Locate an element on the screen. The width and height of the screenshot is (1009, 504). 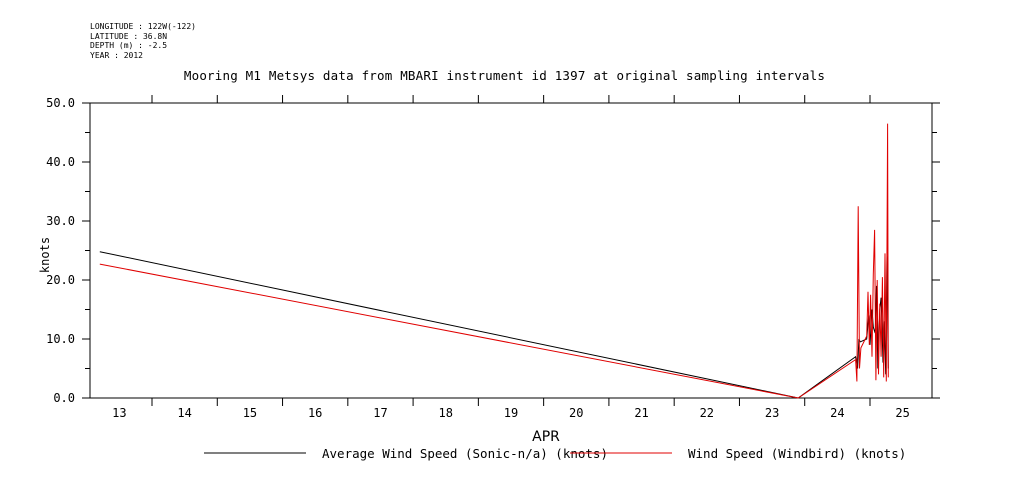
y-axis-label: knots is located at coordinates (45, 255).